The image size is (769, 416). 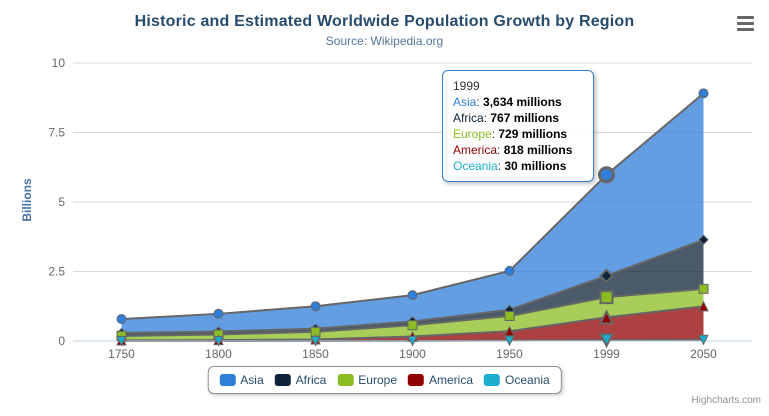 What do you see at coordinates (509, 354) in the screenshot?
I see `x-axis-label: 1950` at bounding box center [509, 354].